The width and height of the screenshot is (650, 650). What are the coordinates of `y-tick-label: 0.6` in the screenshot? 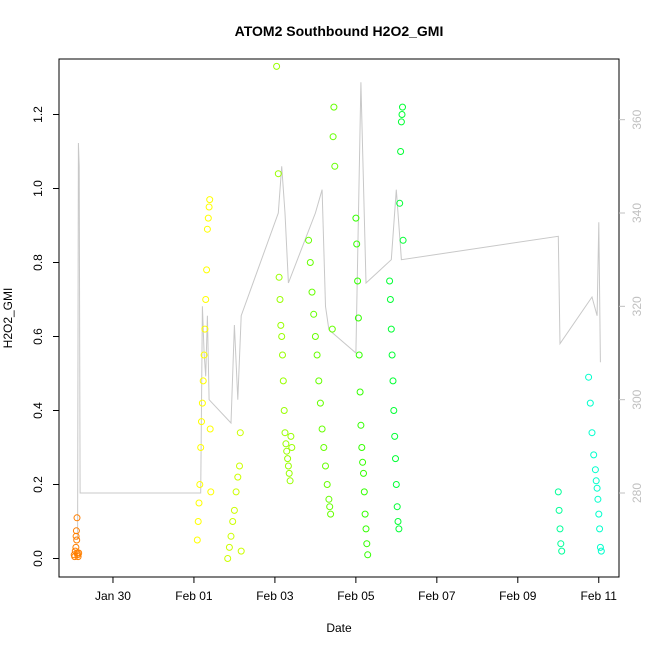 It's located at (38, 336).